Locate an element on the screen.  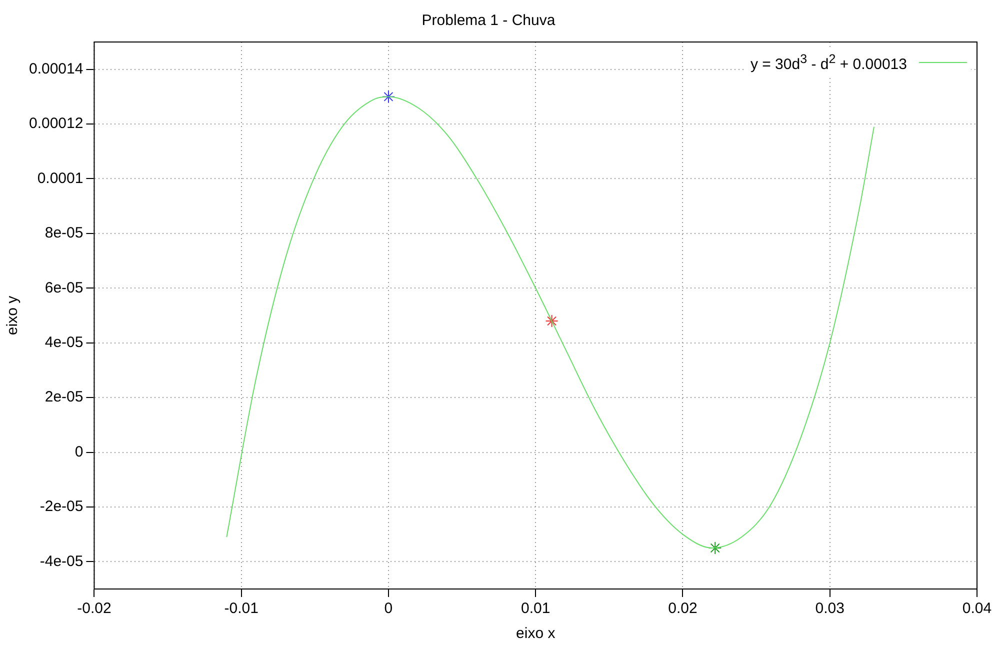
x-tick-label: 0.01 is located at coordinates (535, 609).